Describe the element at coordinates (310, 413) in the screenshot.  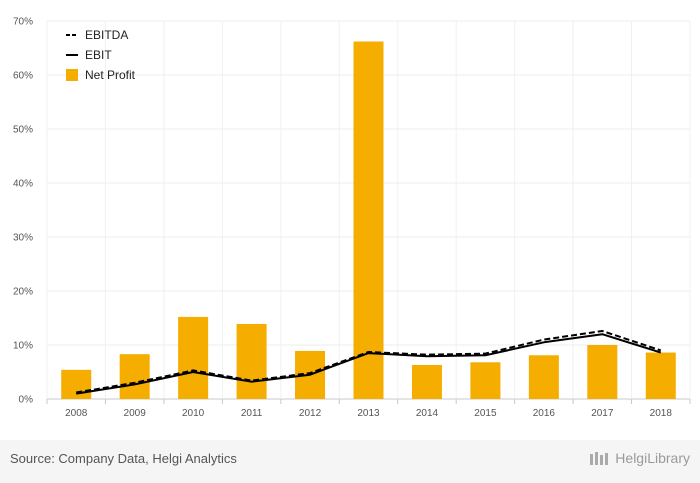
I see `x-tick-label: 2012` at that location.